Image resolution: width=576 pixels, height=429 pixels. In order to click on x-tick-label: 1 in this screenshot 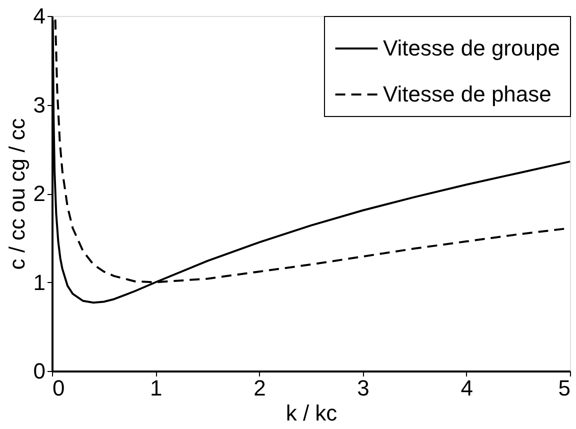, I will do `click(156, 388)`.